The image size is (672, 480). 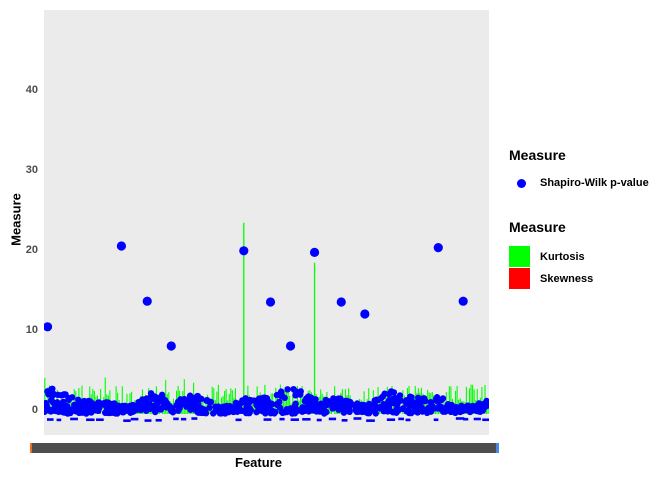 What do you see at coordinates (521, 183) in the screenshot?
I see `legend-point-key-icon` at bounding box center [521, 183].